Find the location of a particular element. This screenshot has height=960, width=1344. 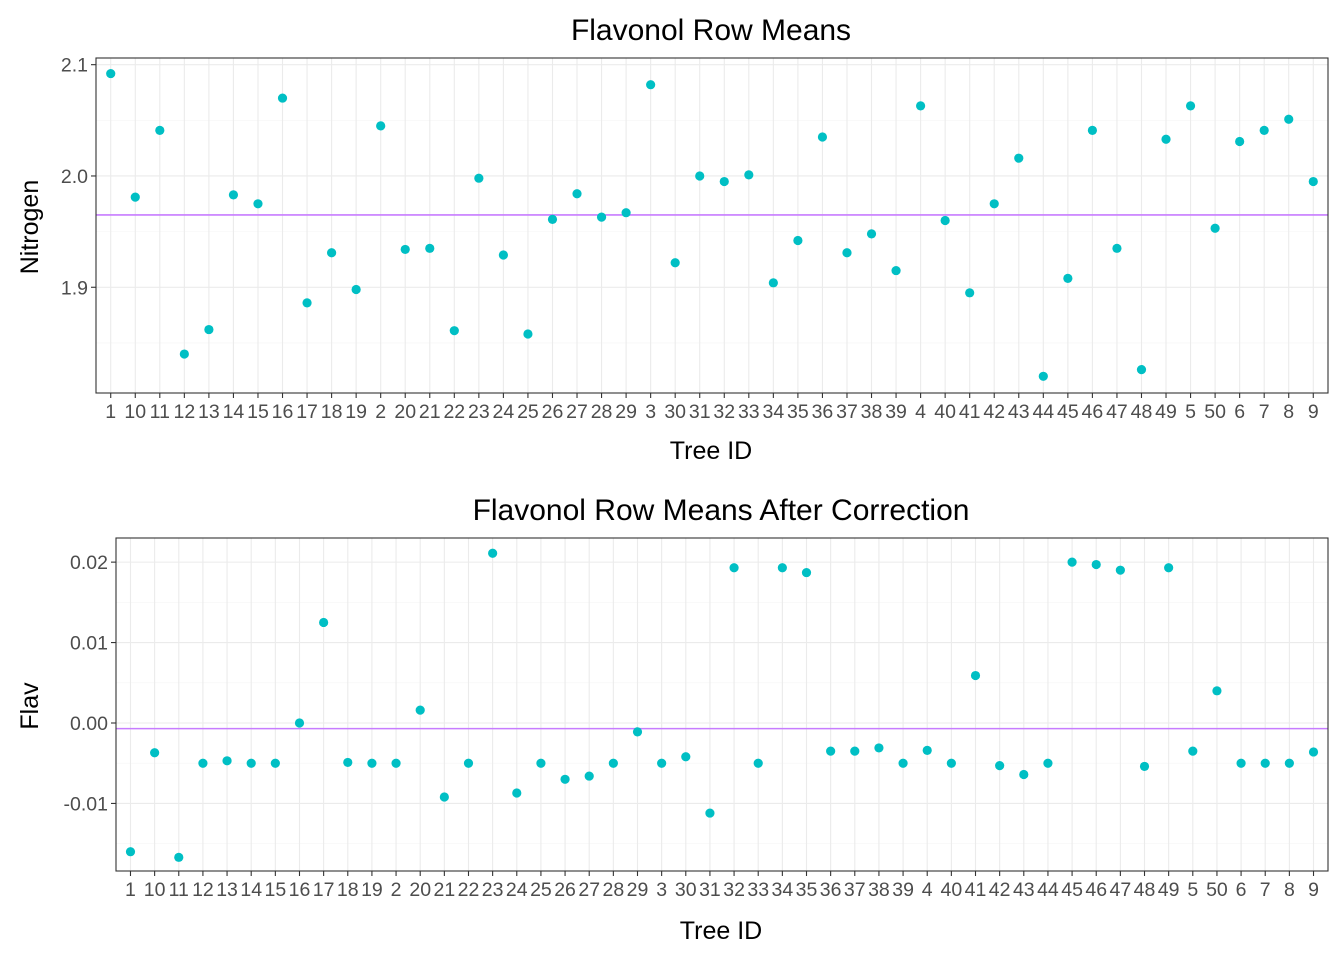

x-tick-label: 27 is located at coordinates (577, 412).